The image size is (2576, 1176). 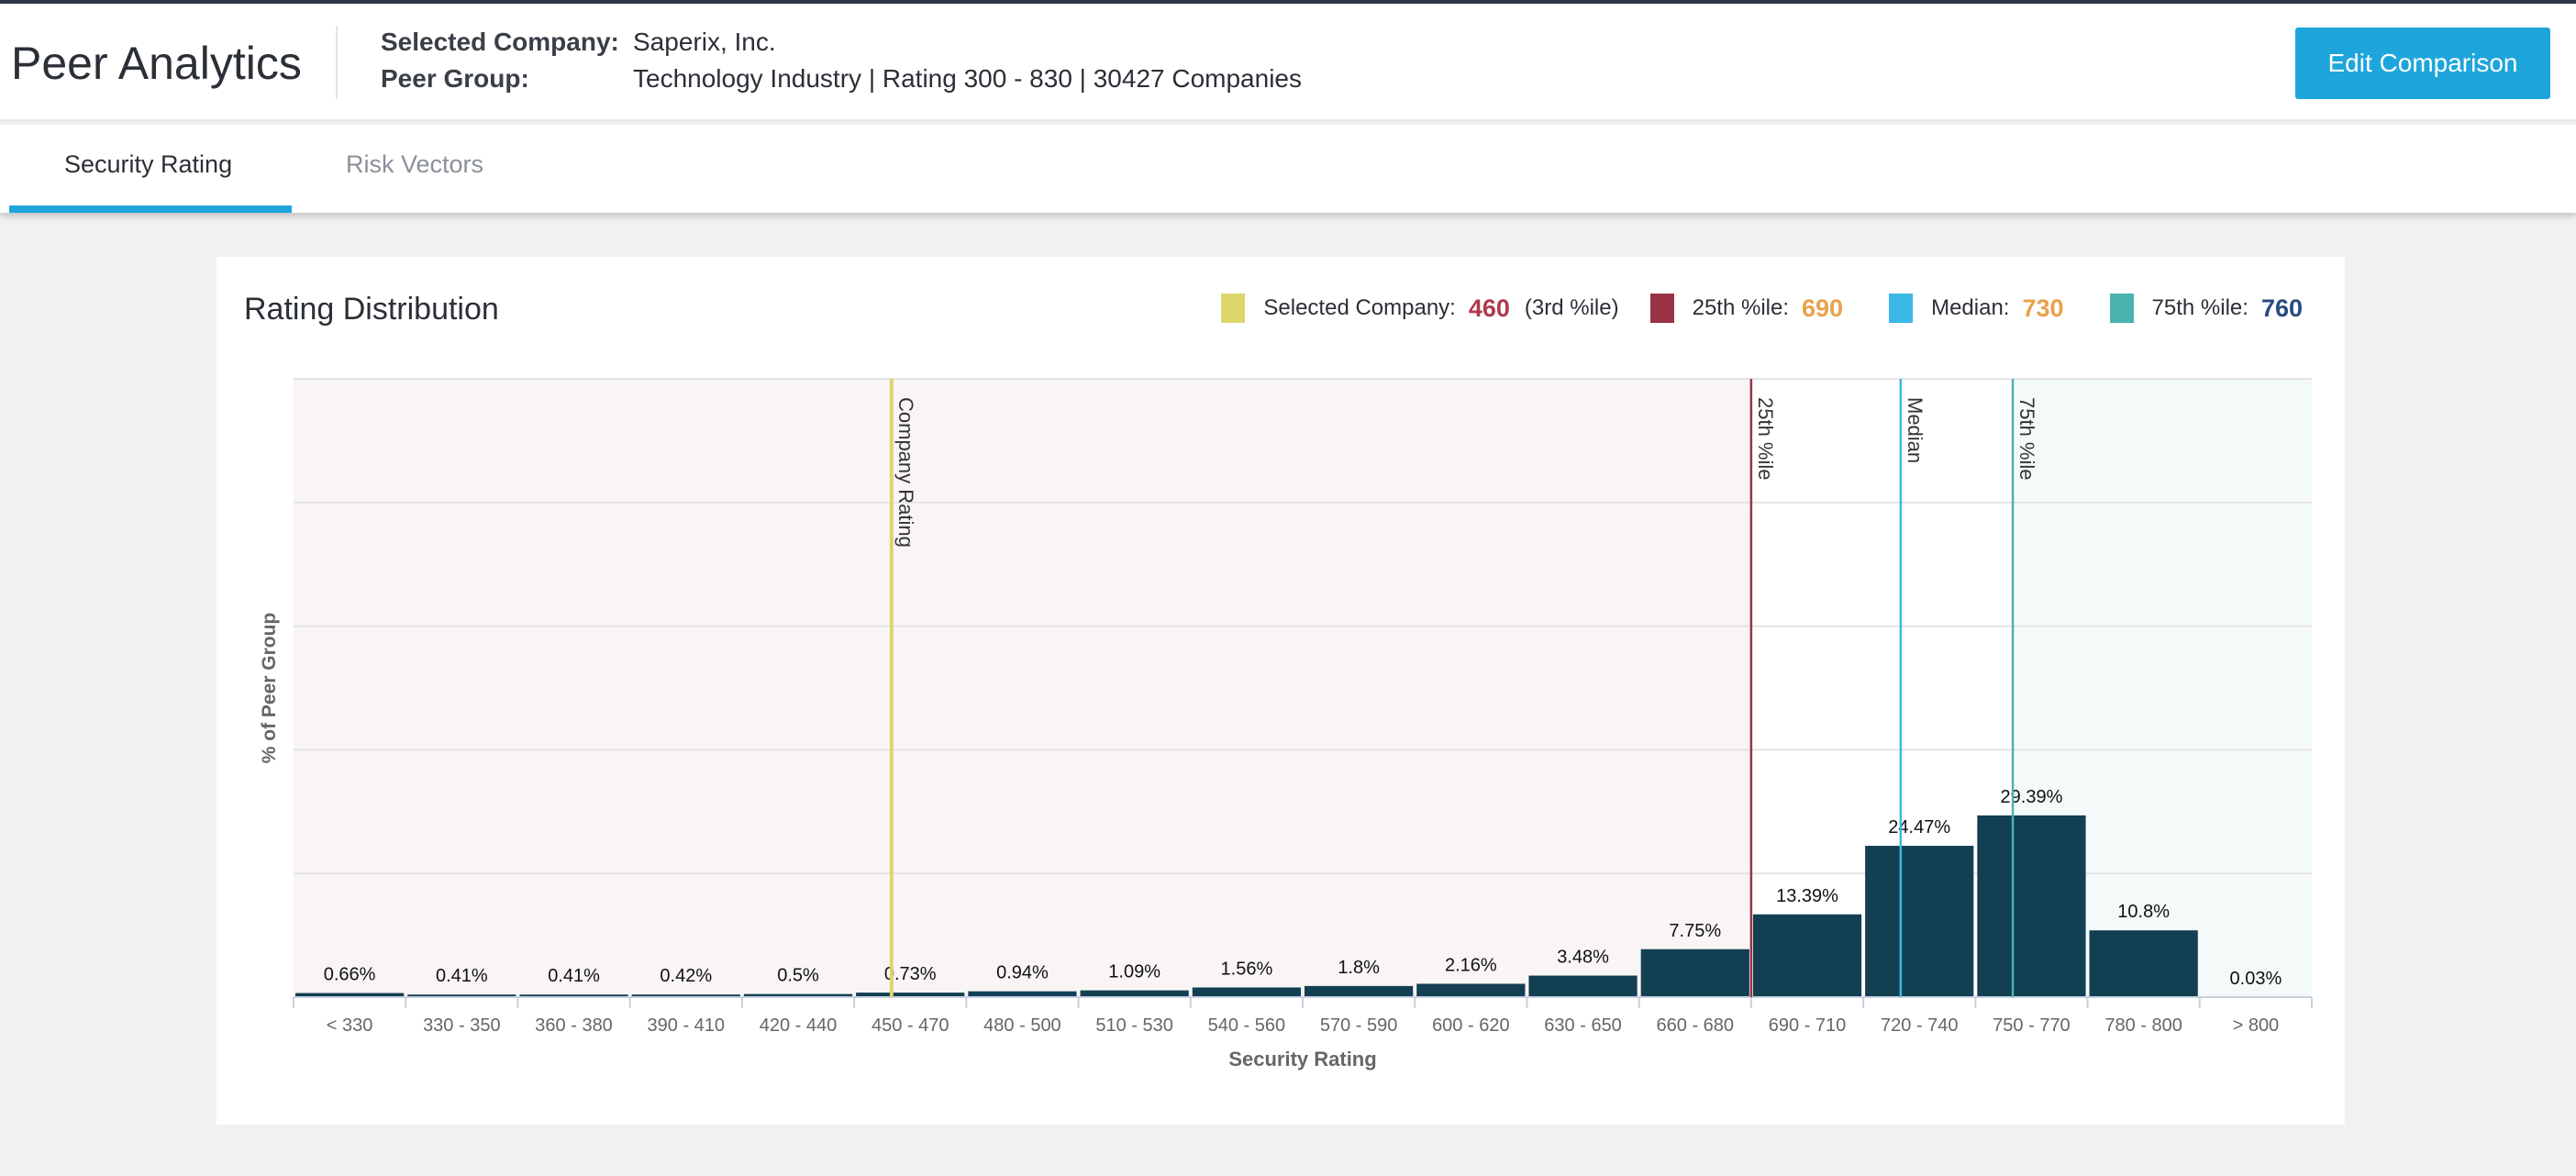 I want to click on x-tick-label: 390 - 410, so click(x=687, y=1025).